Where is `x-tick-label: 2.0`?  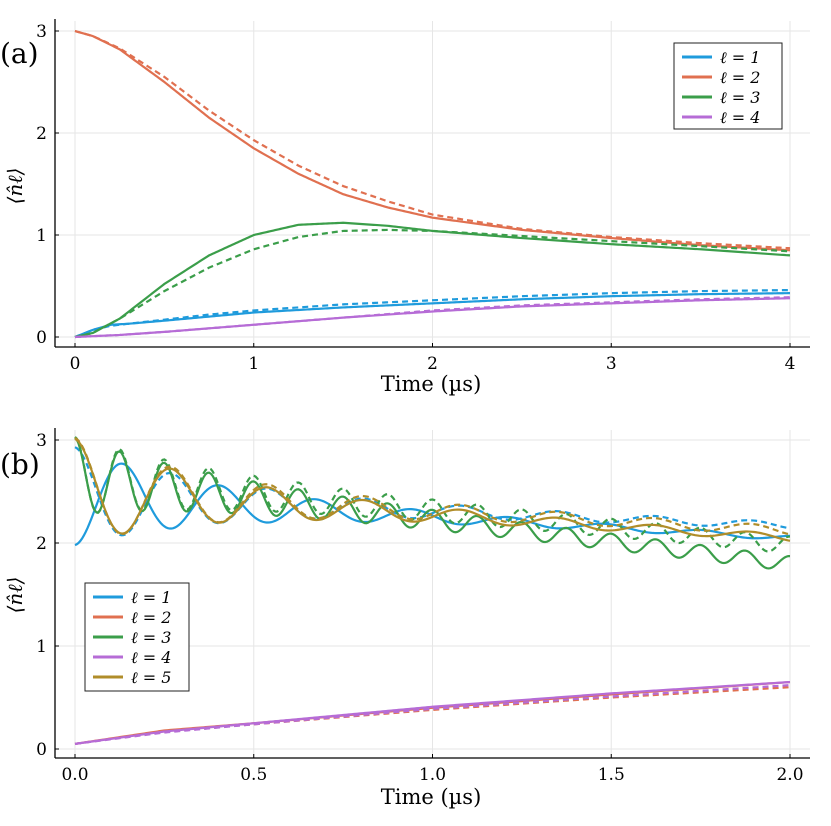 x-tick-label: 2.0 is located at coordinates (789, 775).